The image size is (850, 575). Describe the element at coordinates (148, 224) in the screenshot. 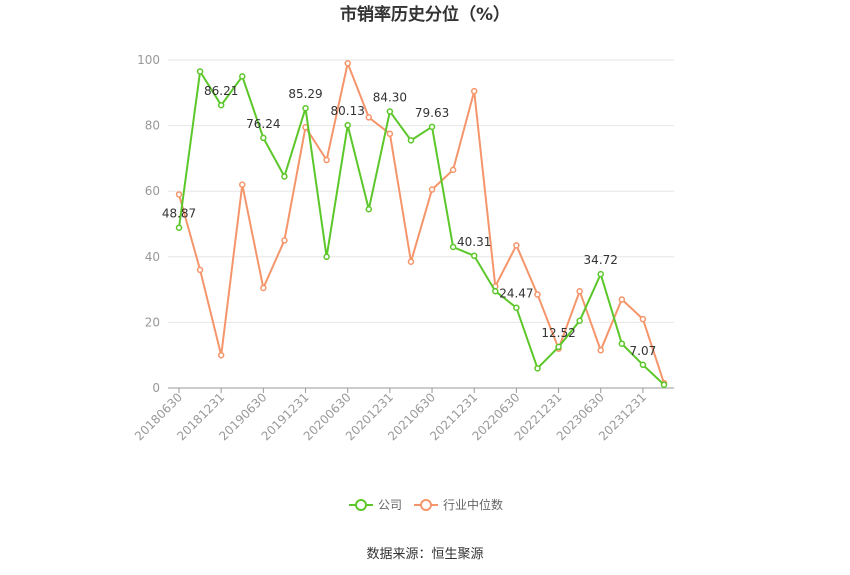

I see `y-tick-labels: 0 20 40 60 80 100` at that location.